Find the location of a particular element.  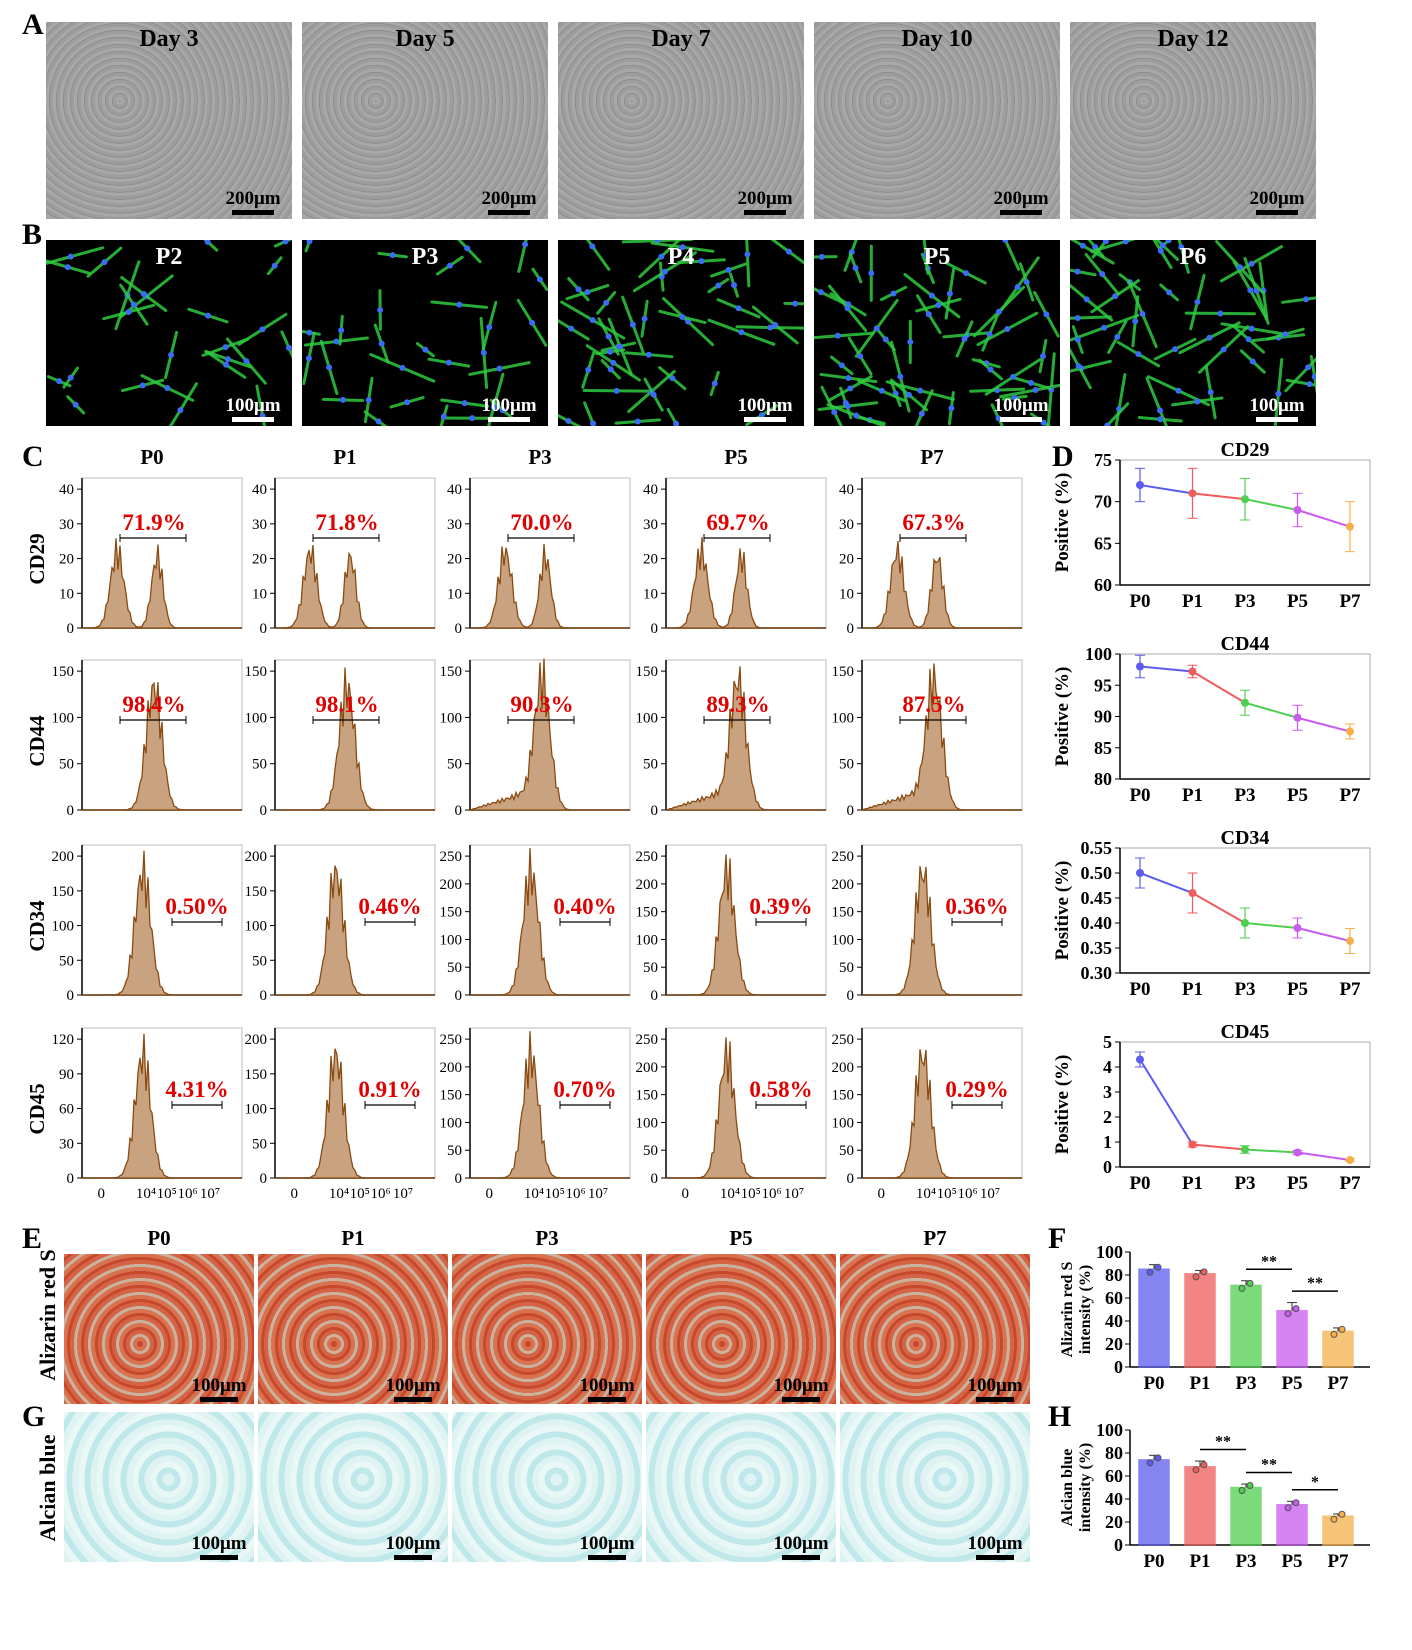

flow-column-header: P7 is located at coordinates (931, 457).